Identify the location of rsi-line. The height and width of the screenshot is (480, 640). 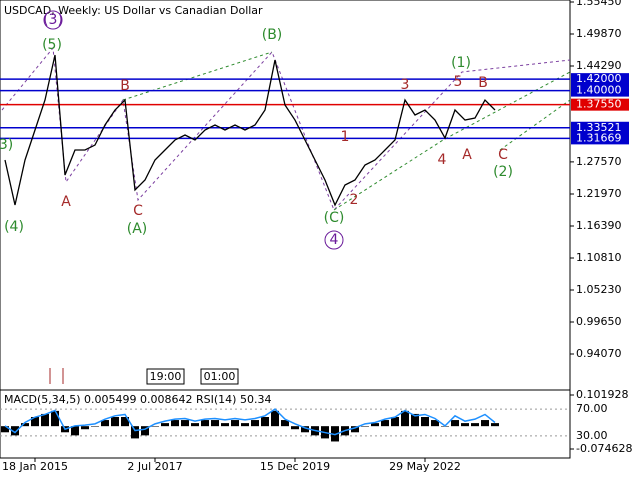
(250, 422).